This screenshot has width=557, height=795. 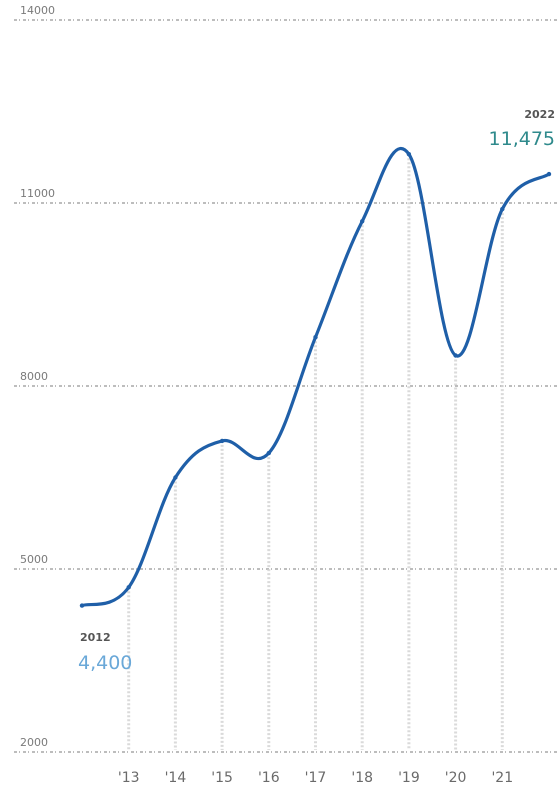 I want to click on x-tick-label: '15, so click(x=222, y=778).